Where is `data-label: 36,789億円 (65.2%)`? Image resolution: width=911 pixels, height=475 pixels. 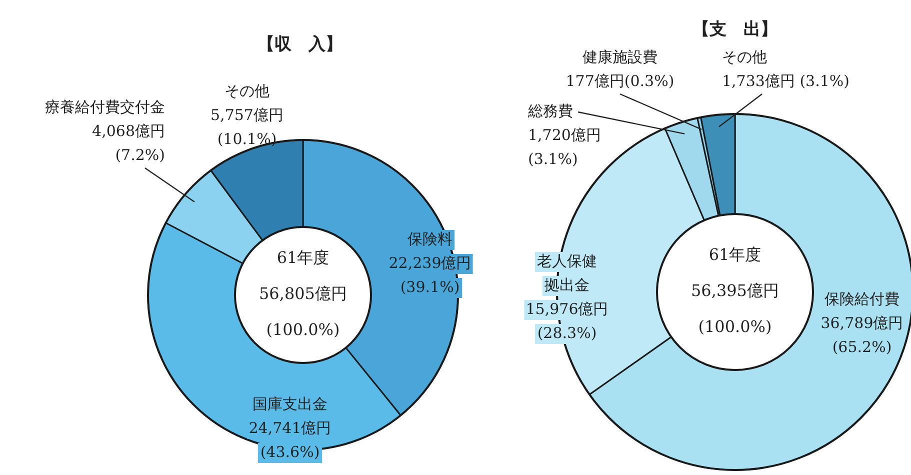
data-label: 36,789億円 (65.2%) is located at coordinates (862, 335).